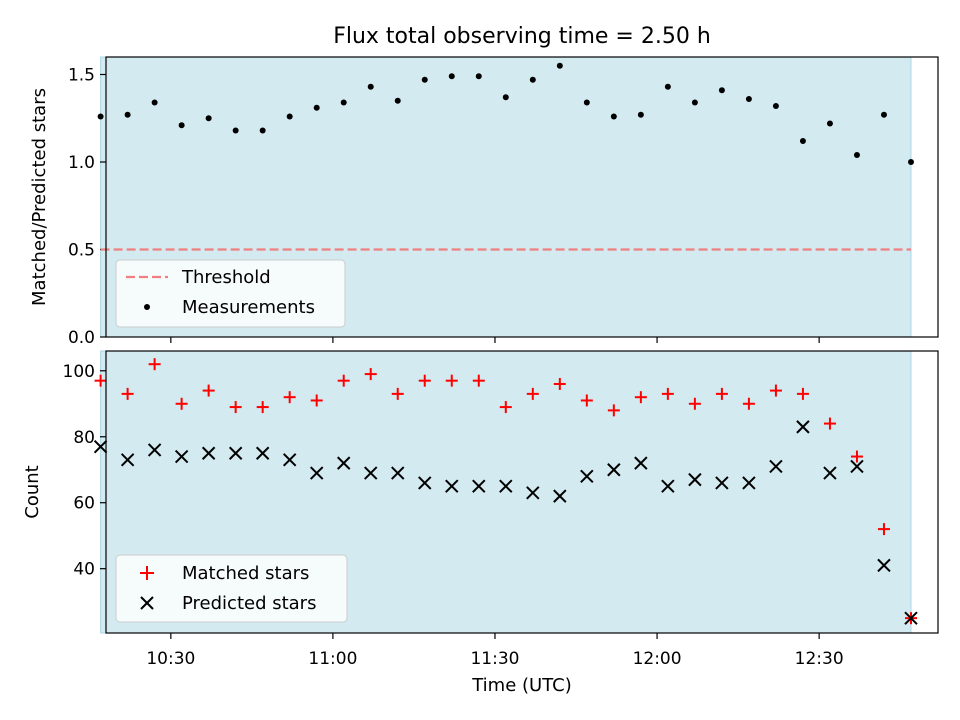 The width and height of the screenshot is (960, 720). I want to click on count-legend-box, so click(231, 588).